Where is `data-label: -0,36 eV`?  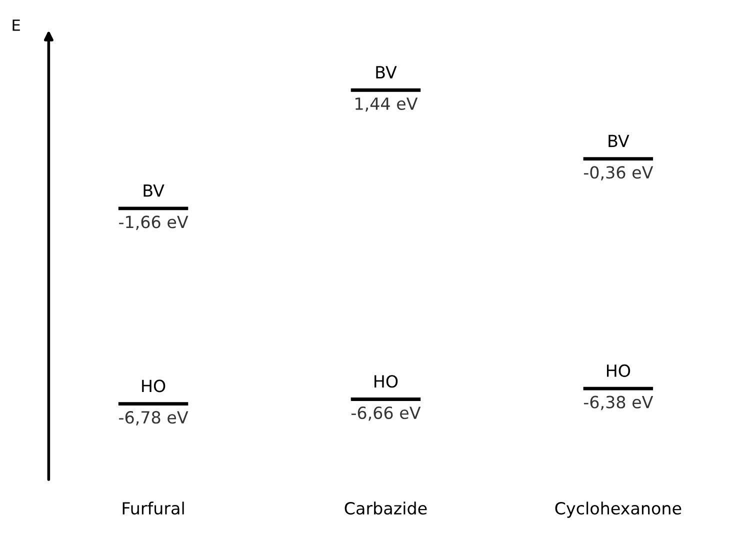 data-label: -0,36 eV is located at coordinates (619, 173).